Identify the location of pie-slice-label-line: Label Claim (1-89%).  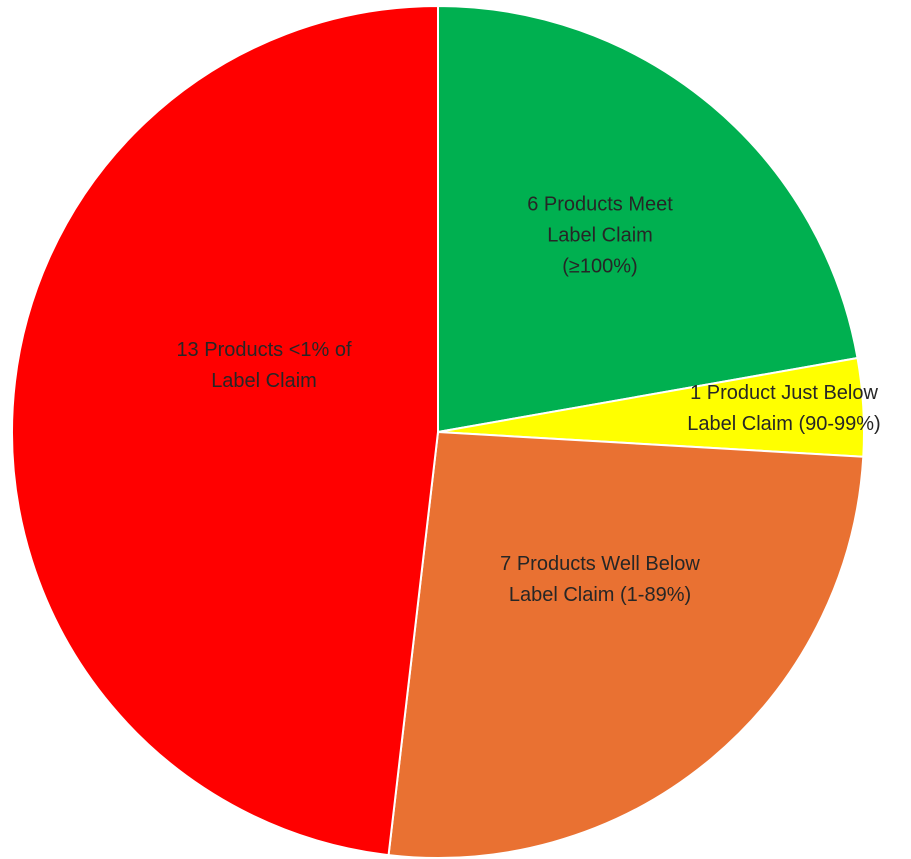
(600, 595).